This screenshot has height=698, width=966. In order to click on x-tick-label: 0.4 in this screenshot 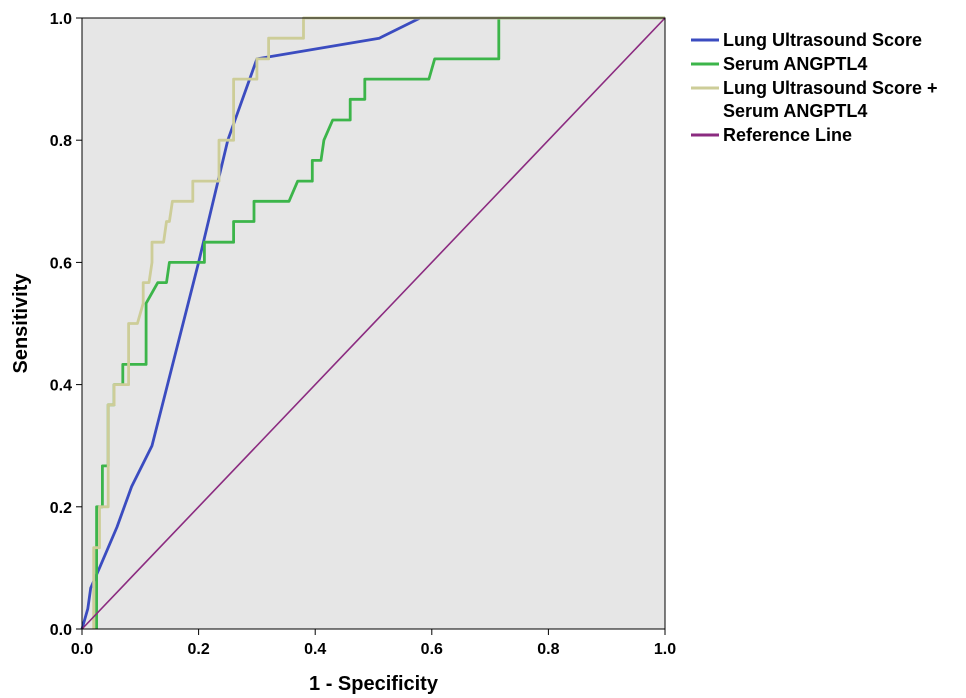, I will do `click(315, 649)`.